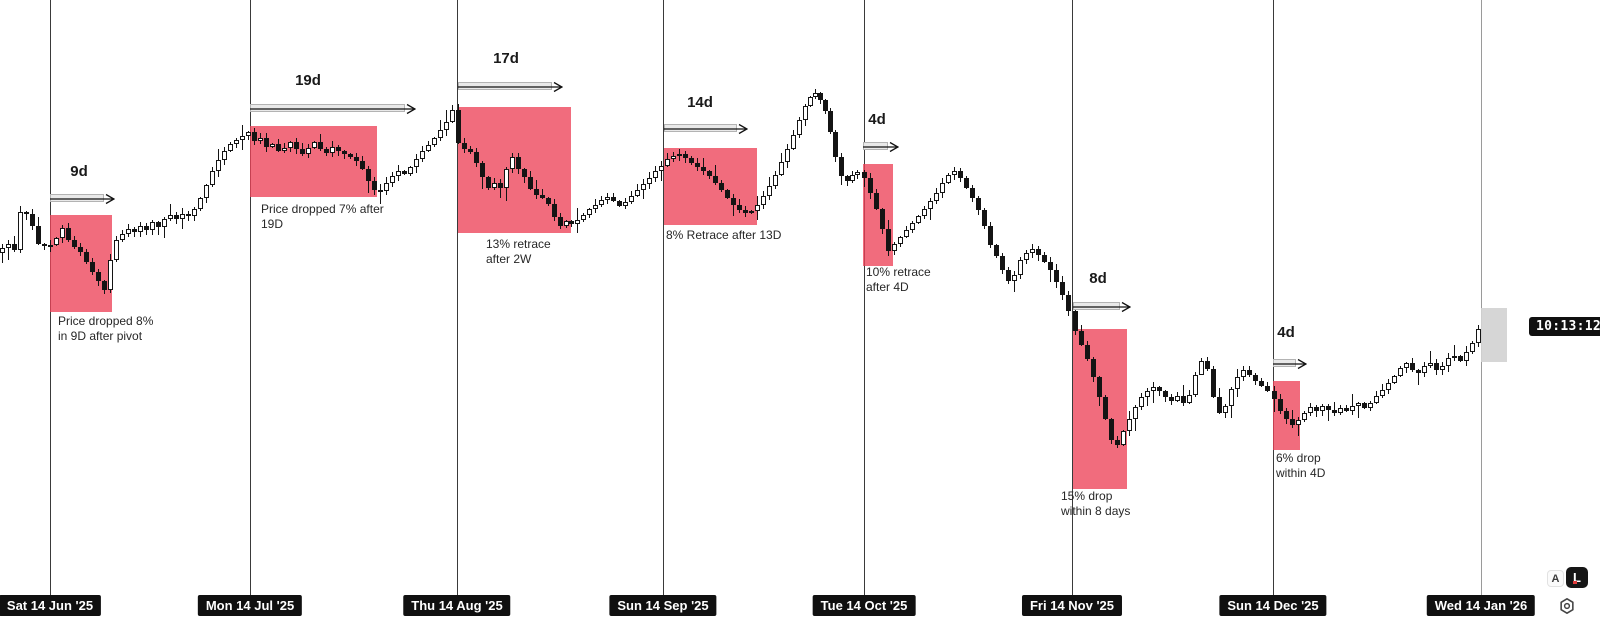 The height and width of the screenshot is (621, 1600). I want to click on log-scale-button: L, so click(1577, 577).